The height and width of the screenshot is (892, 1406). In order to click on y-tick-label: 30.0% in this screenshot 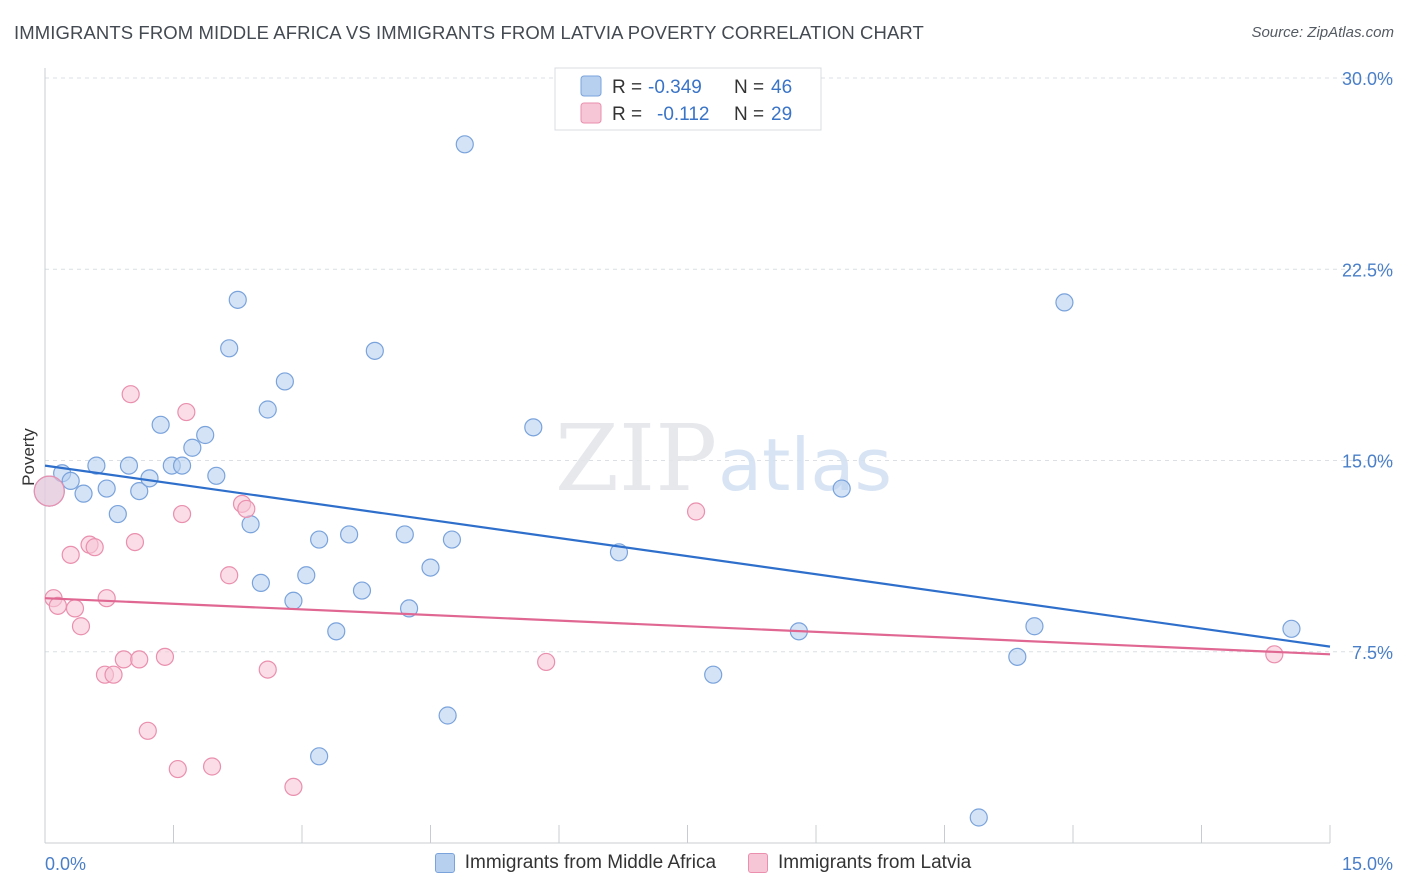, I will do `click(1367, 79)`.